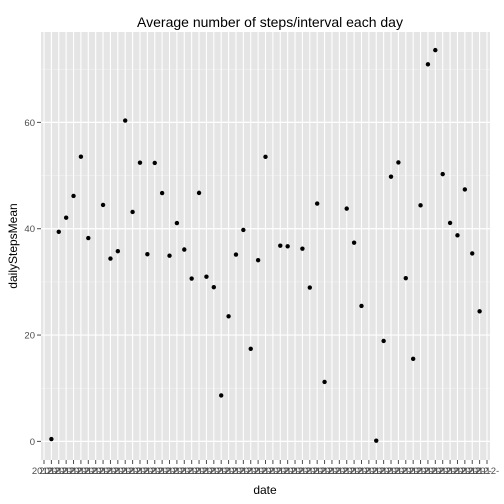 This screenshot has height=504, width=504. Describe the element at coordinates (29, 336) in the screenshot. I see `y-tick-label: 20` at that location.